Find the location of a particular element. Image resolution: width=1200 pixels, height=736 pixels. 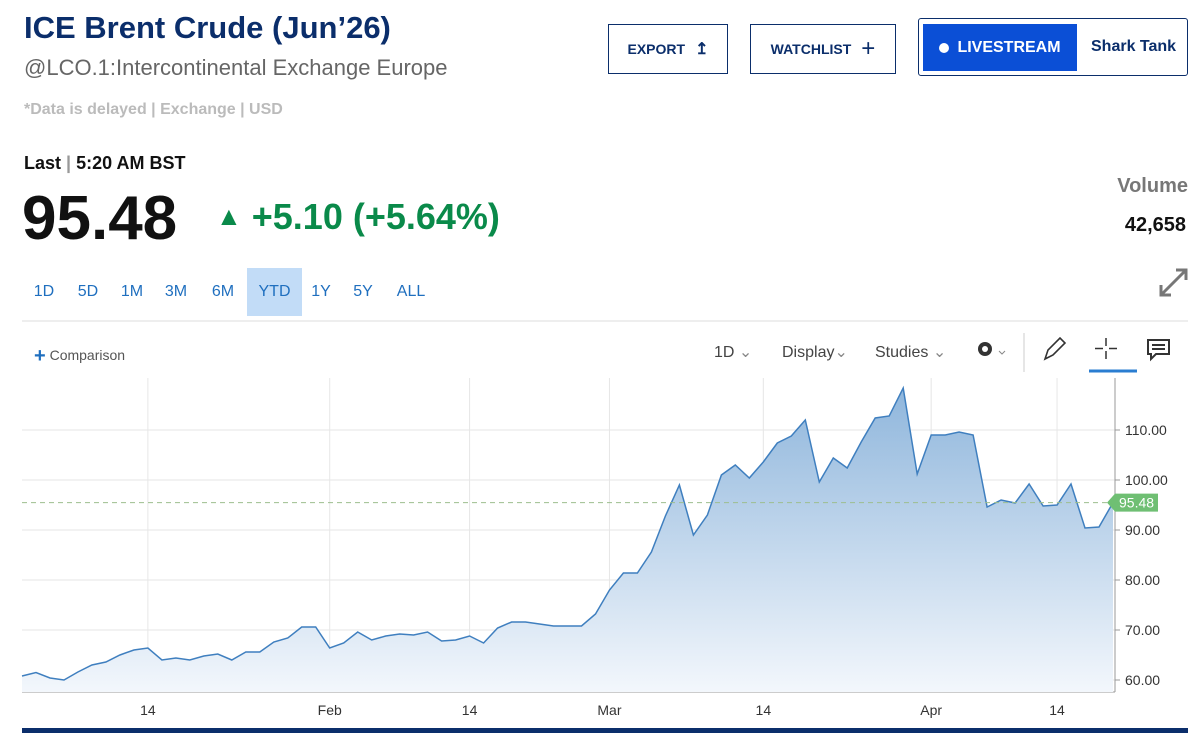

last-label: Last is located at coordinates (43, 163).